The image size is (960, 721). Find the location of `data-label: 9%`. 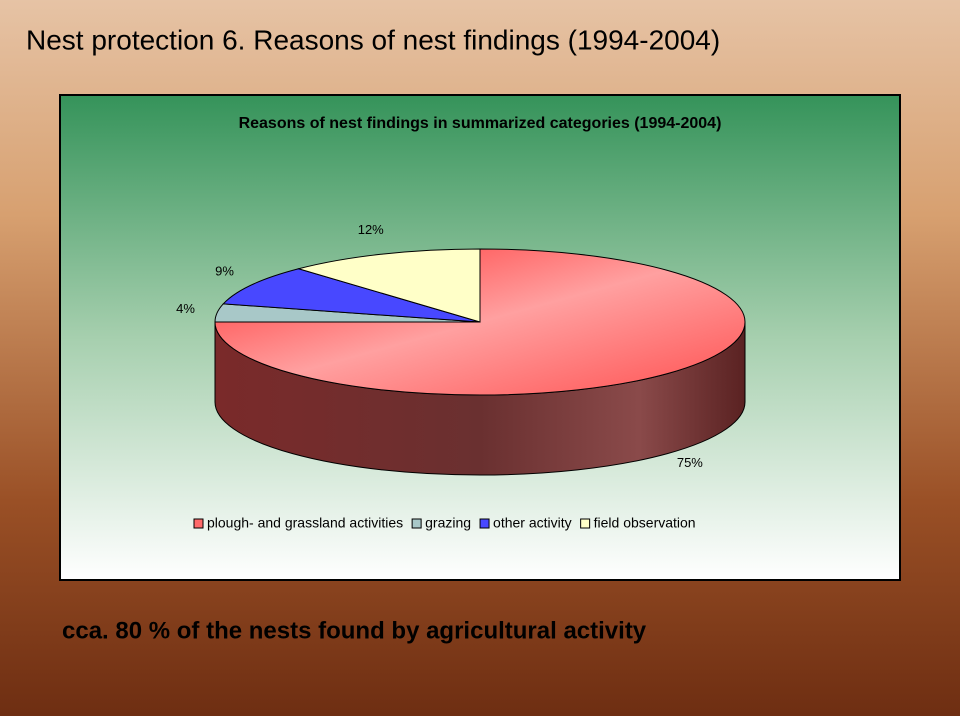

data-label: 9% is located at coordinates (224, 270).